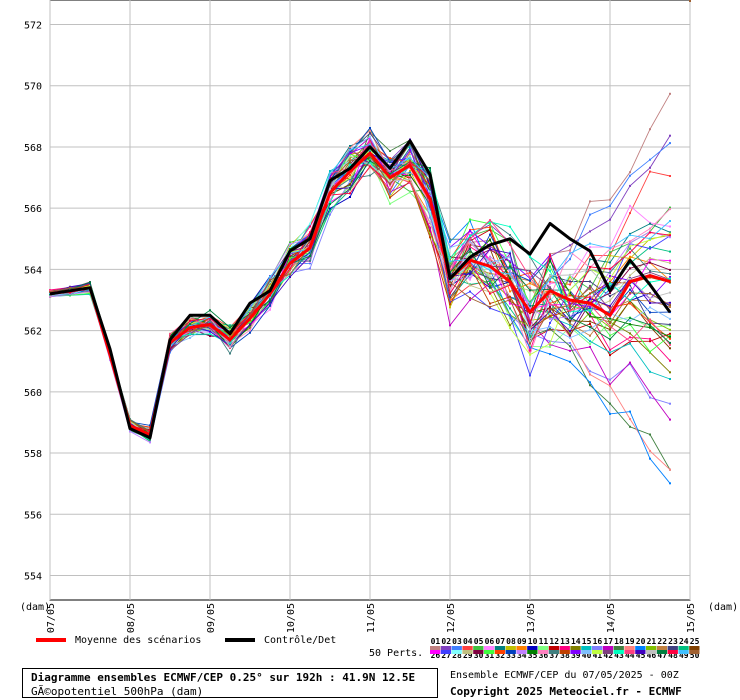  Describe the element at coordinates (544, 641) in the screenshot. I see `legend-member-number: 11` at that location.